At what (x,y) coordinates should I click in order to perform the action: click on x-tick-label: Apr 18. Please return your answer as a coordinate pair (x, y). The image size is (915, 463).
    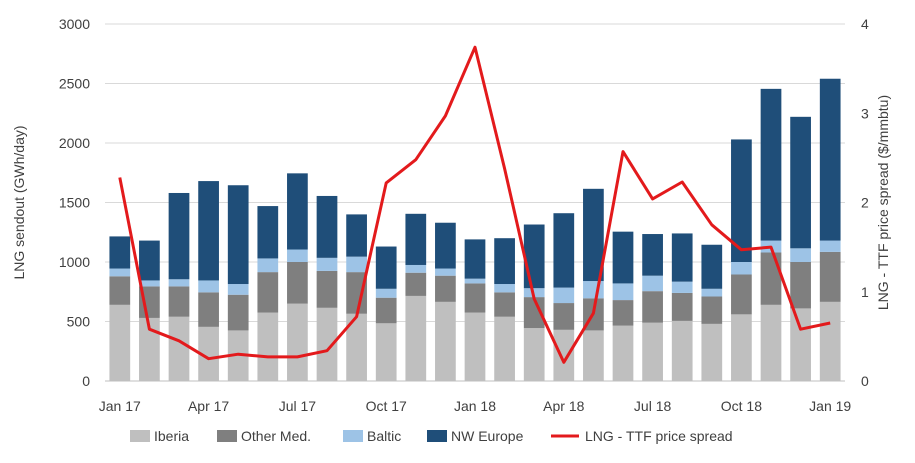
    Looking at the image, I should click on (563, 406).